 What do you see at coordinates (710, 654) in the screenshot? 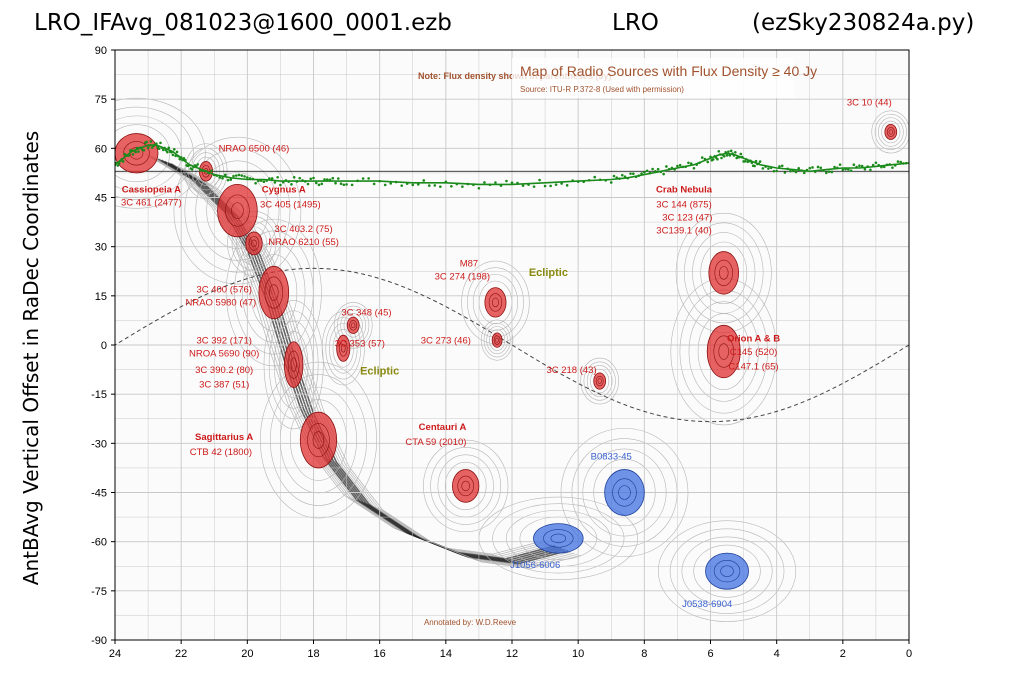
I see `x-tick-label: 6` at bounding box center [710, 654].